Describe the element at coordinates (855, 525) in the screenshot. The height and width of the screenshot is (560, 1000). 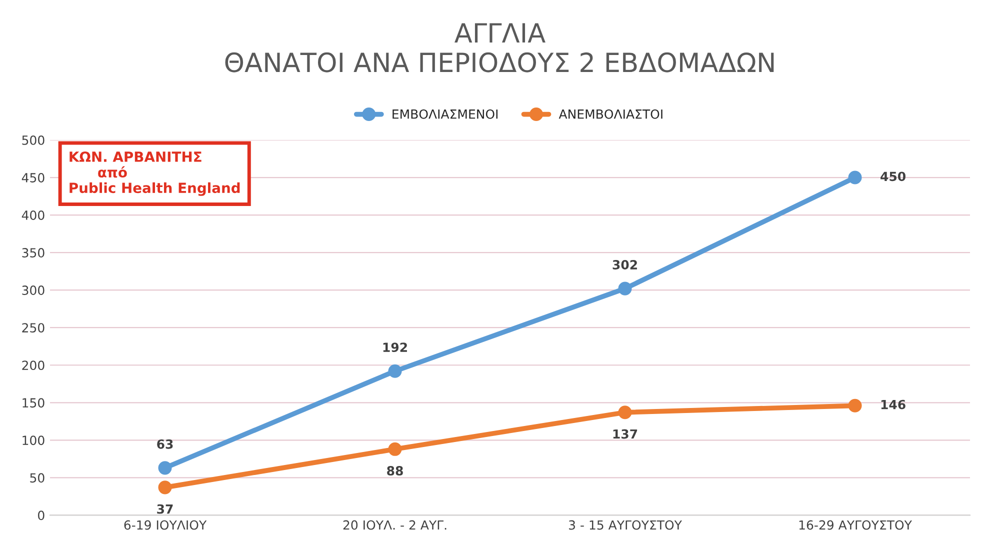
I see `x-tick-label: 16-29 ΑΥΓΟΥΣΤΟΥ` at that location.